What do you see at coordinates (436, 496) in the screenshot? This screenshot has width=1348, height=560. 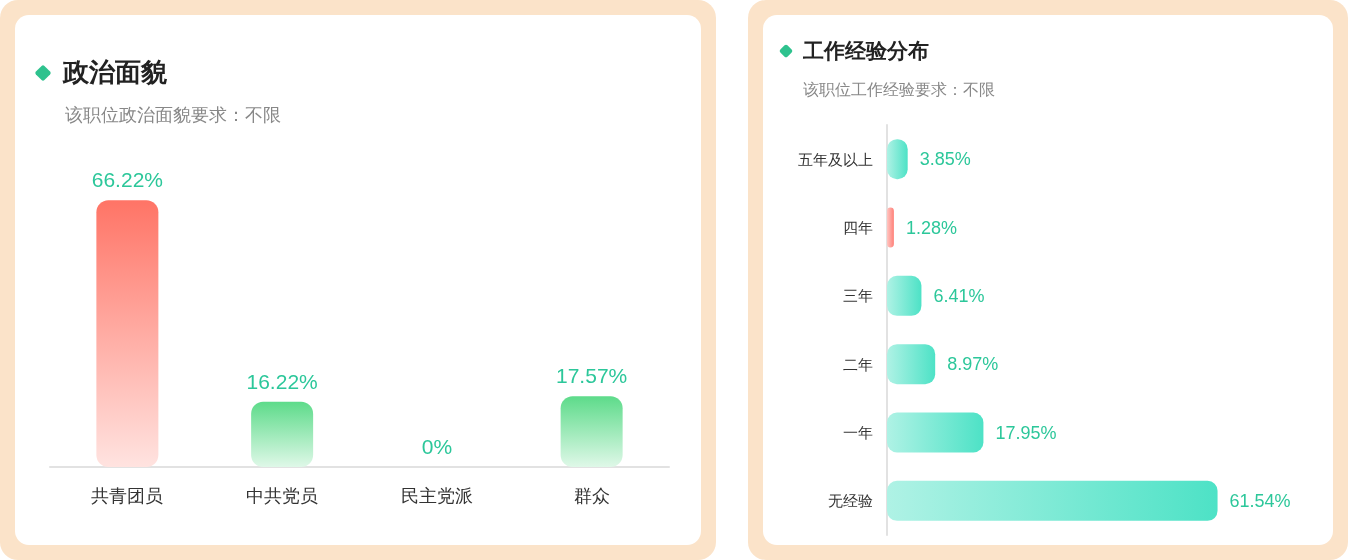 I see `x-tick-label: 民主党派` at bounding box center [436, 496].